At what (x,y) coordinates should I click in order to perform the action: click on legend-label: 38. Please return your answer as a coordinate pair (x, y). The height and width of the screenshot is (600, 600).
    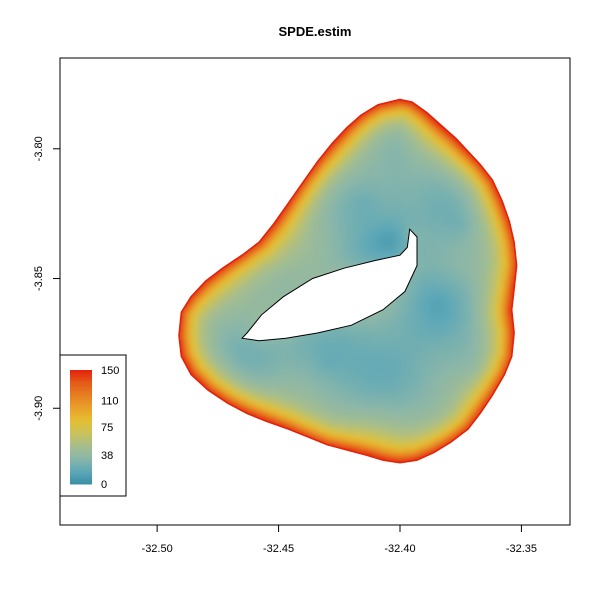
    Looking at the image, I should click on (107, 456).